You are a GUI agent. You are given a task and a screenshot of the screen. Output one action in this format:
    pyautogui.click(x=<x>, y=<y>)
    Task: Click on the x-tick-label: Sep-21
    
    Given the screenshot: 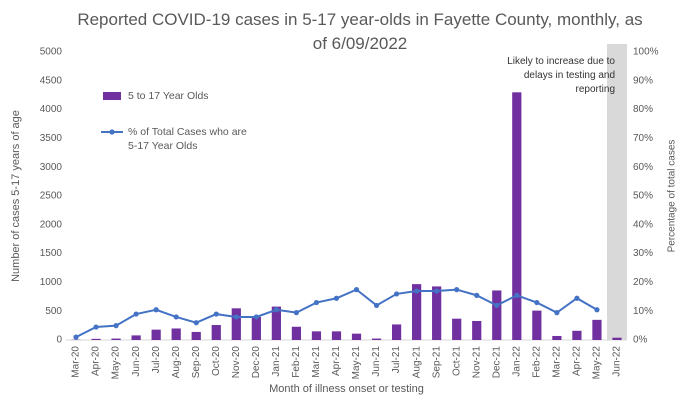 What is the action you would take?
    pyautogui.click(x=436, y=362)
    